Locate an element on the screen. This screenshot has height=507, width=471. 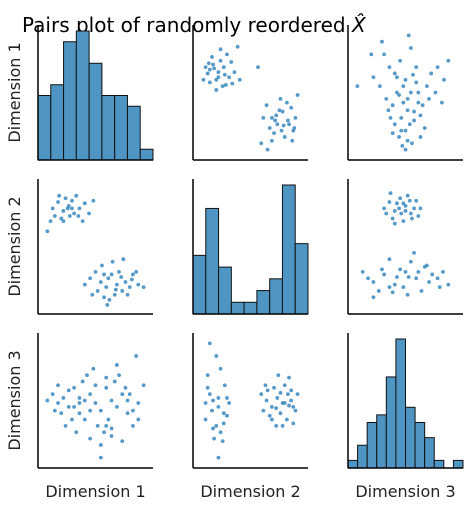
y-axis-label-1: Dimension 1 is located at coordinates (14, 92).